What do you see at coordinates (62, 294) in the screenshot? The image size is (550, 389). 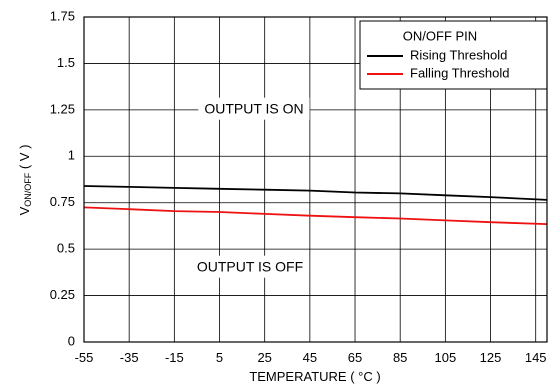 I see `y-tick-label: 0.25` at bounding box center [62, 294].